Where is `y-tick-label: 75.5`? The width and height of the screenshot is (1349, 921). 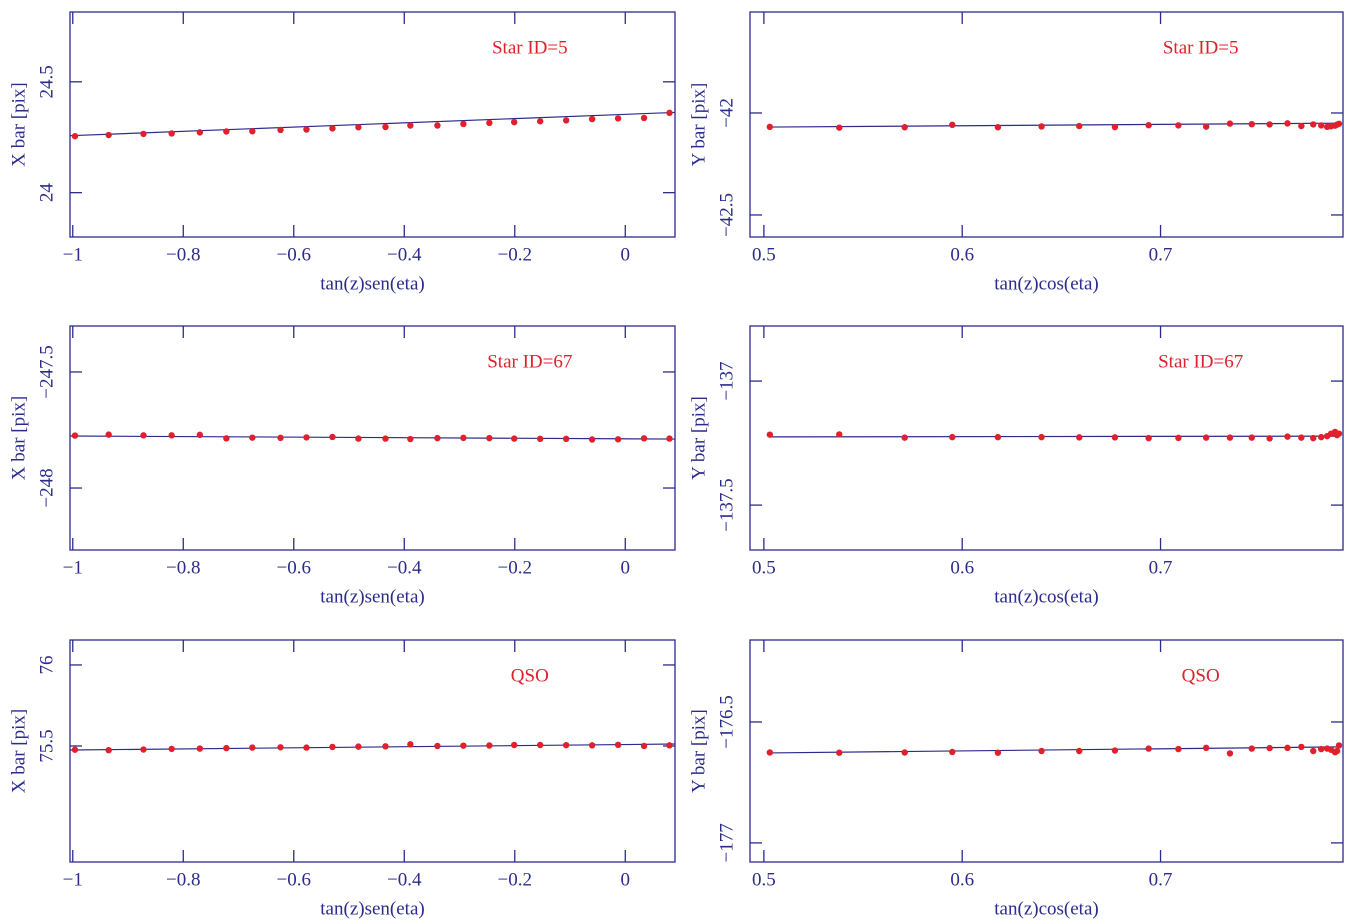 y-tick-label: 75.5 is located at coordinates (46, 745).